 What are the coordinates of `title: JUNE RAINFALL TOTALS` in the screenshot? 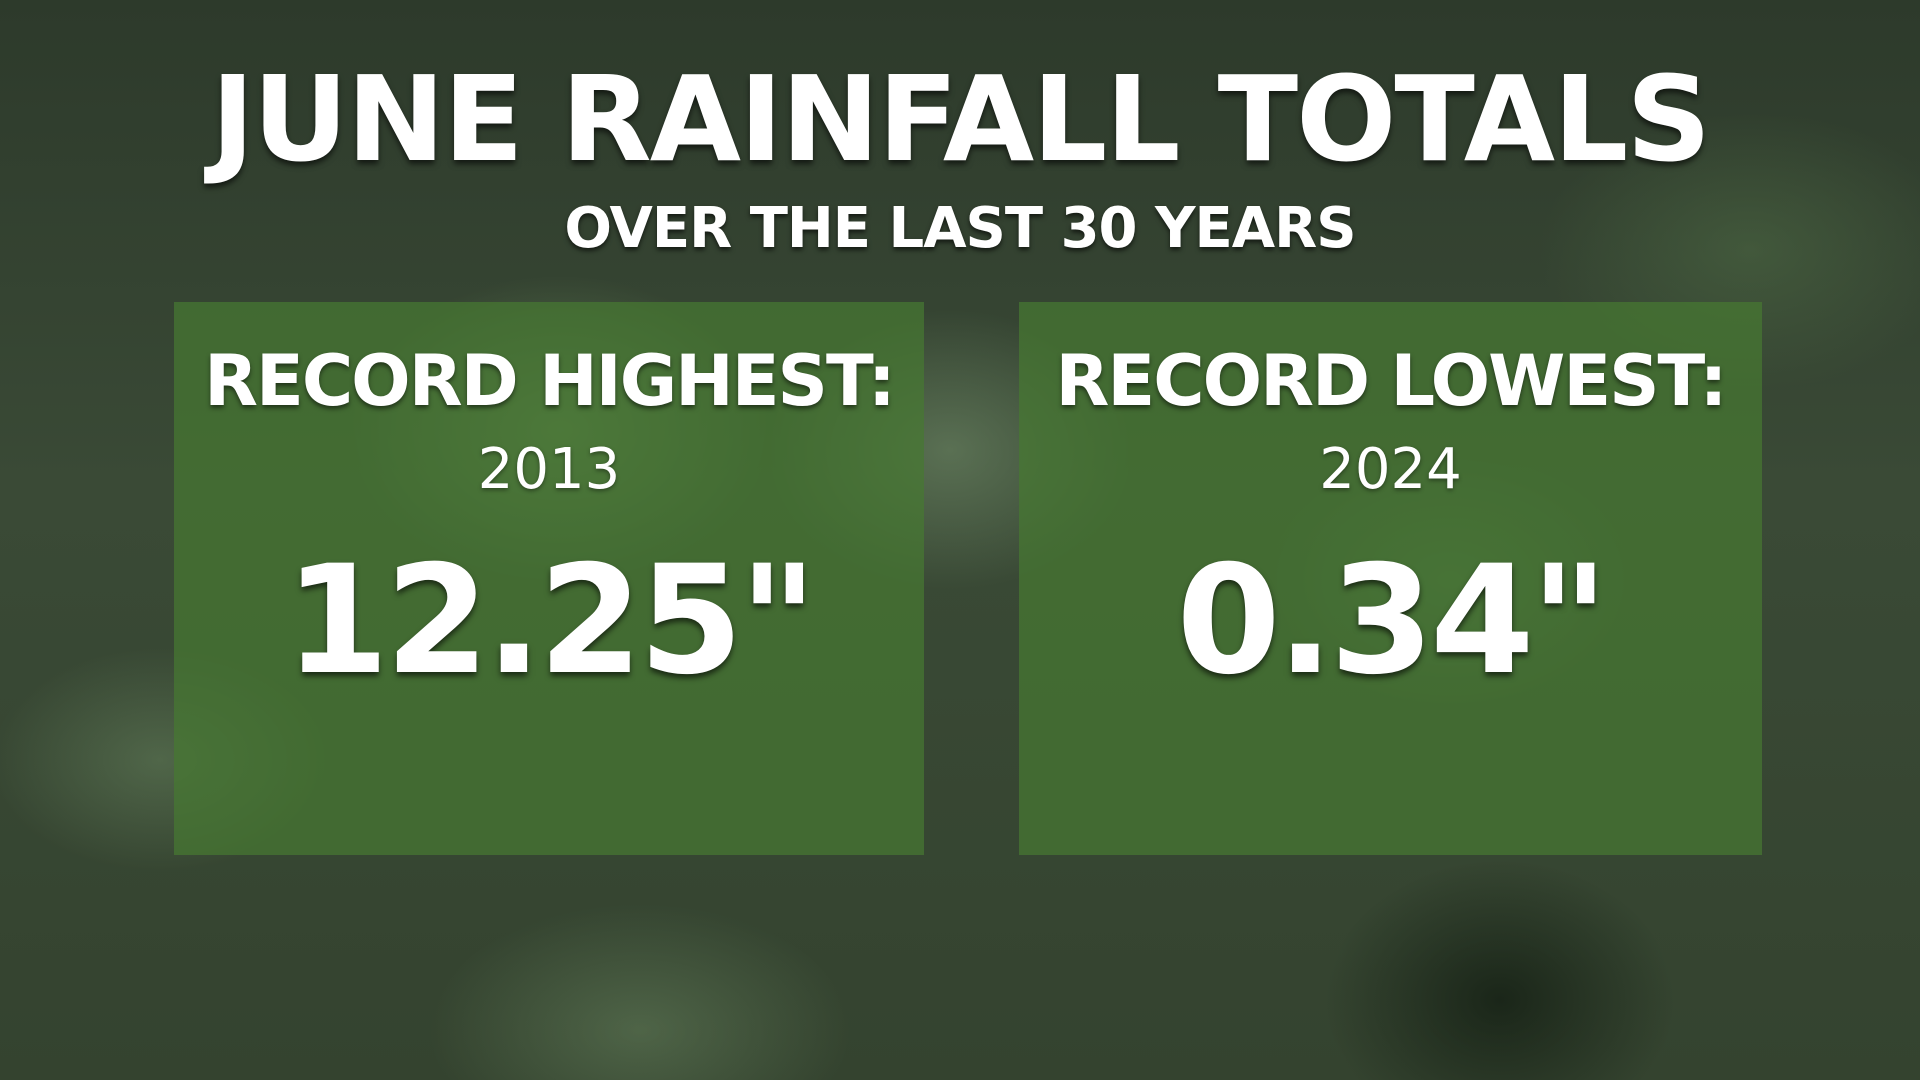 It's located at (961, 119).